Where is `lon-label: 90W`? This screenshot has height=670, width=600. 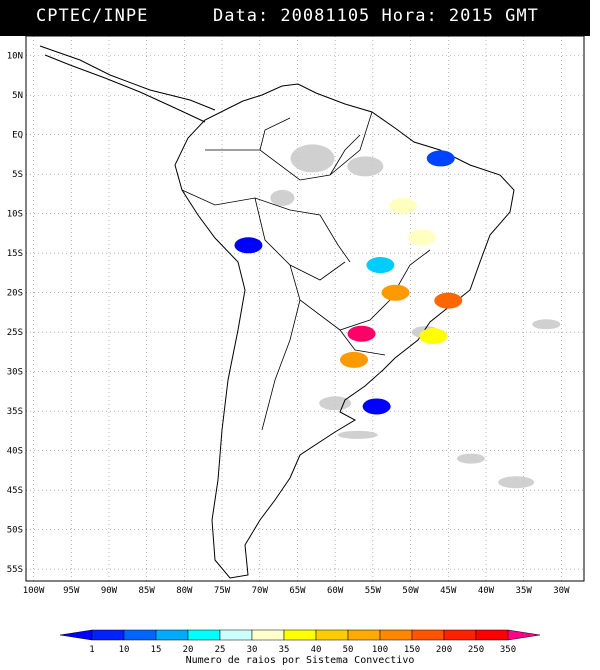
lon-label: 90W is located at coordinates (109, 591).